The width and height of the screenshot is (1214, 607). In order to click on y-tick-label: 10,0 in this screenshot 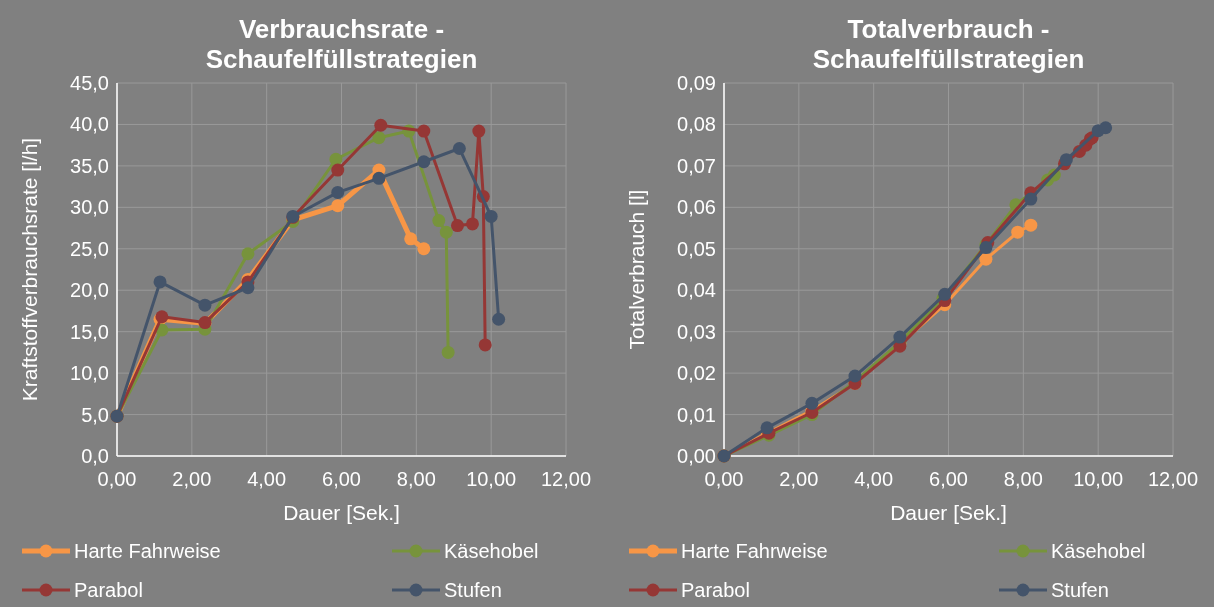, I will do `click(89, 373)`.